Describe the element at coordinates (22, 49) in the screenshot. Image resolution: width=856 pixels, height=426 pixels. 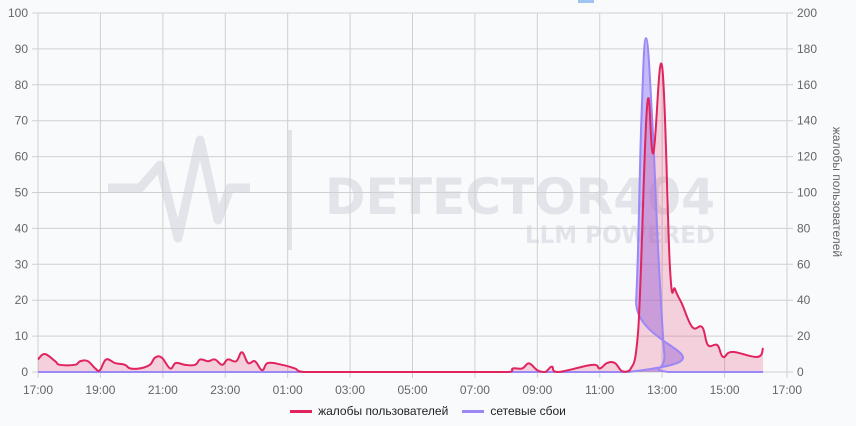
I see `y-tick-left: 90` at that location.